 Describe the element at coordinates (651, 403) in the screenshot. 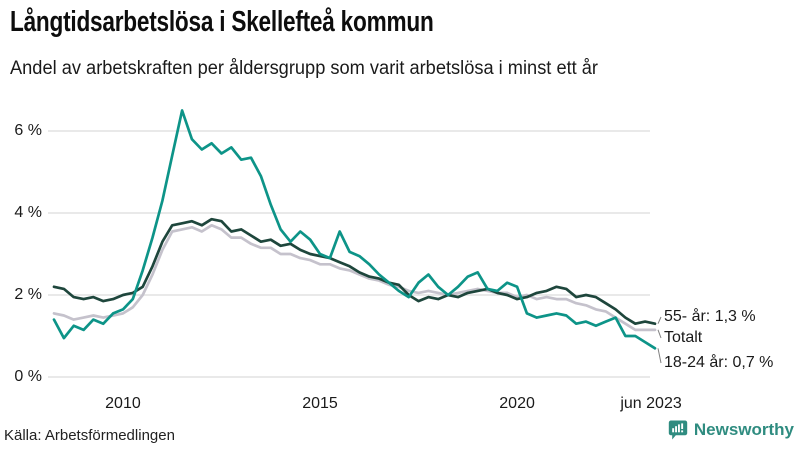

I see `x-axis-tick-label: jun 2023` at that location.